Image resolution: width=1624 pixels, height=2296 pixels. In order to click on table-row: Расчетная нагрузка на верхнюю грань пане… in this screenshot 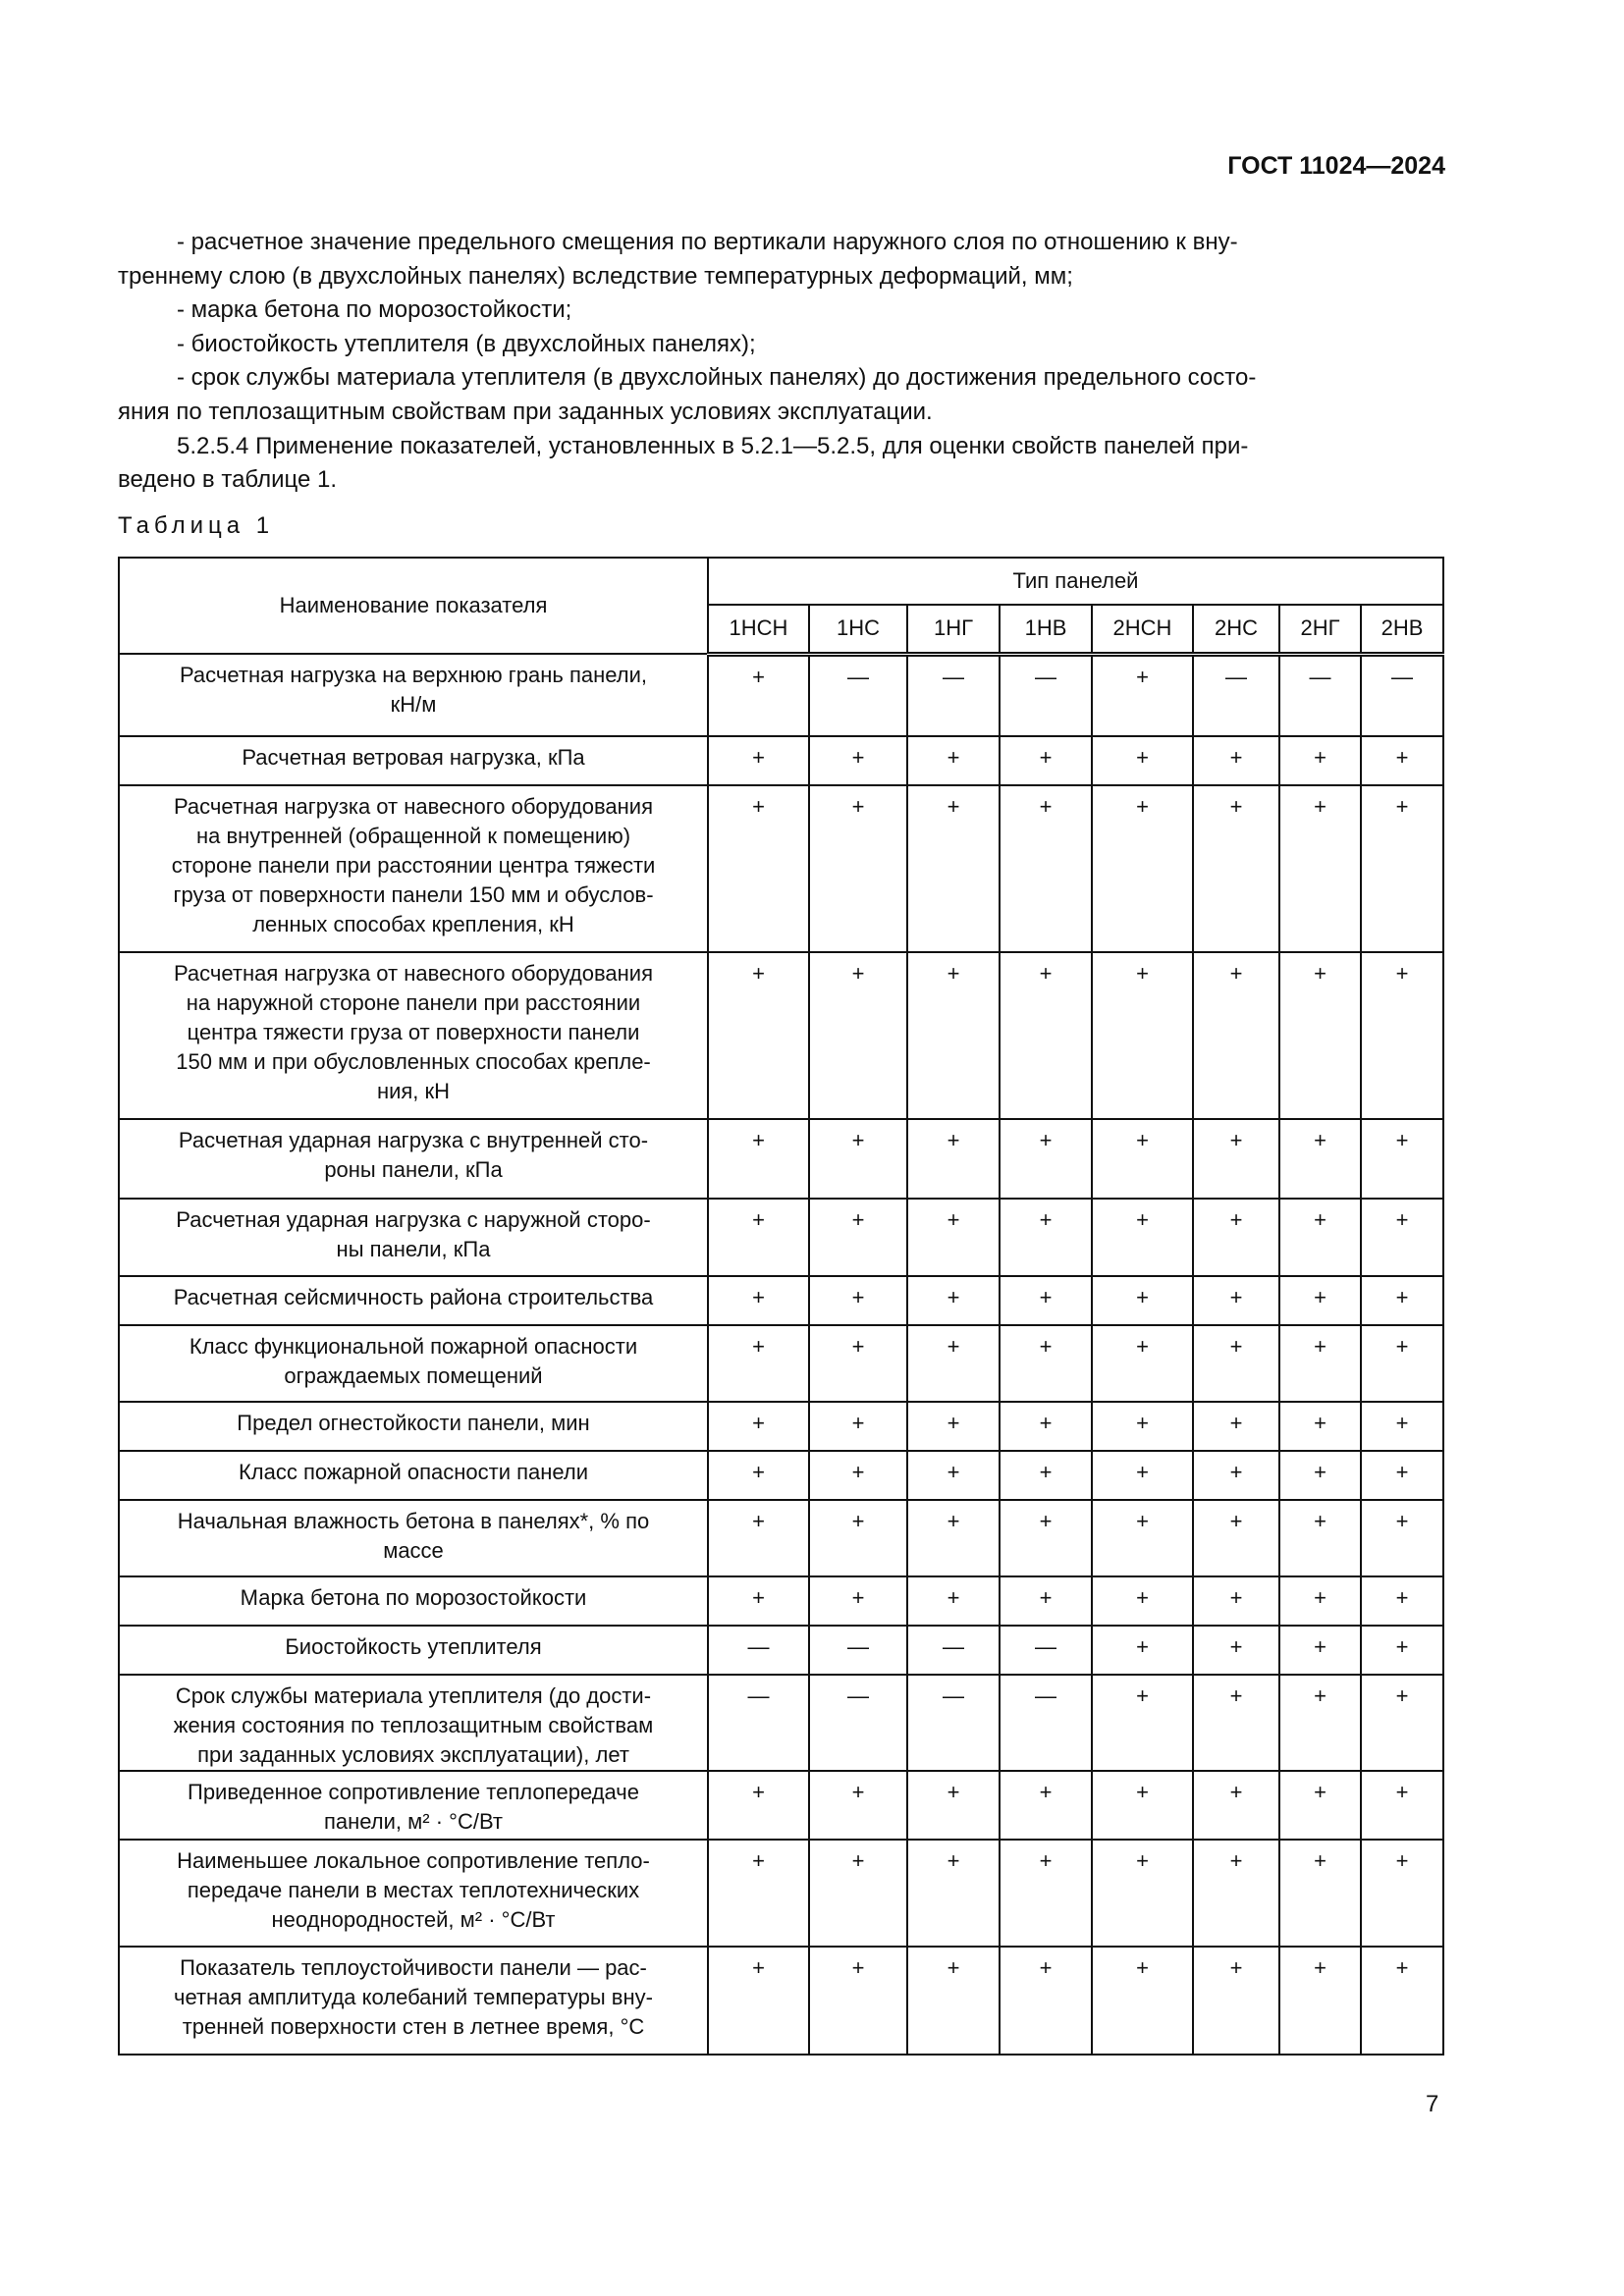, I will do `click(781, 695)`.